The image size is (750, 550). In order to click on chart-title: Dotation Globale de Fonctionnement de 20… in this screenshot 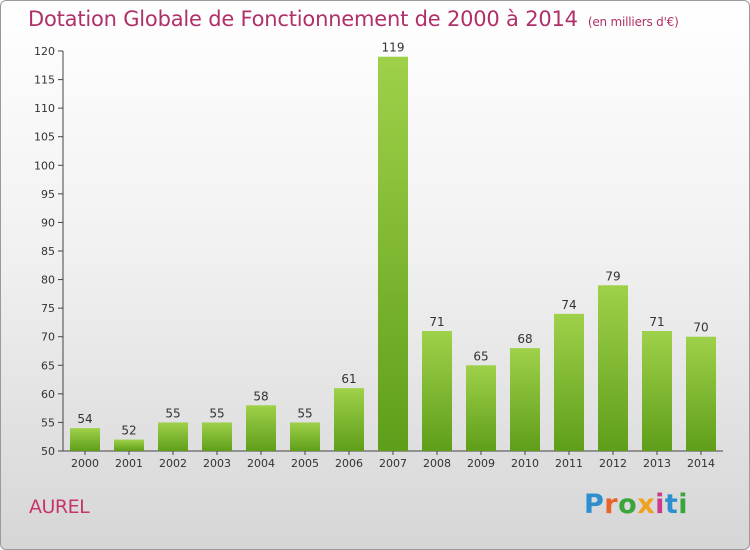, I will do `click(353, 19)`.